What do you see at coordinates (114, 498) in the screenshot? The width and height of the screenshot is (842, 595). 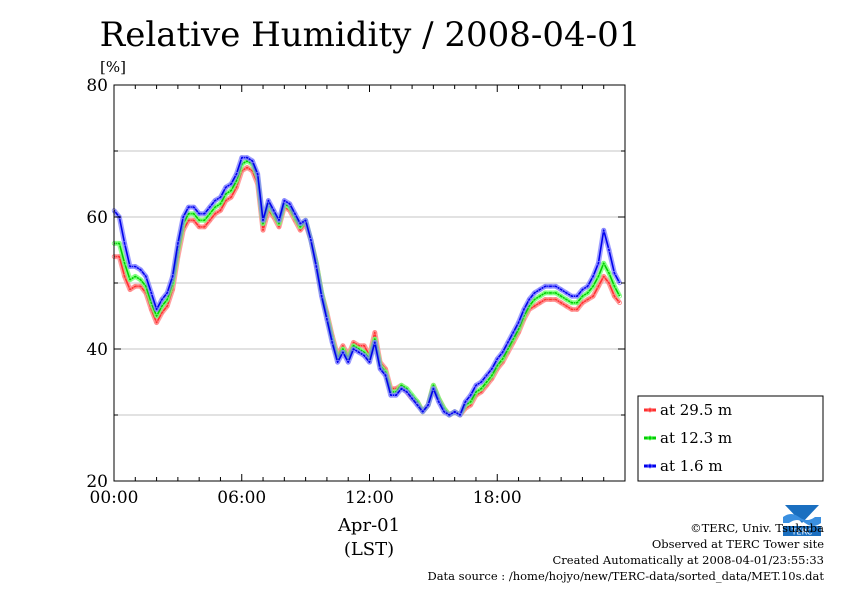 I see `x-tick-label: 00:00` at bounding box center [114, 498].